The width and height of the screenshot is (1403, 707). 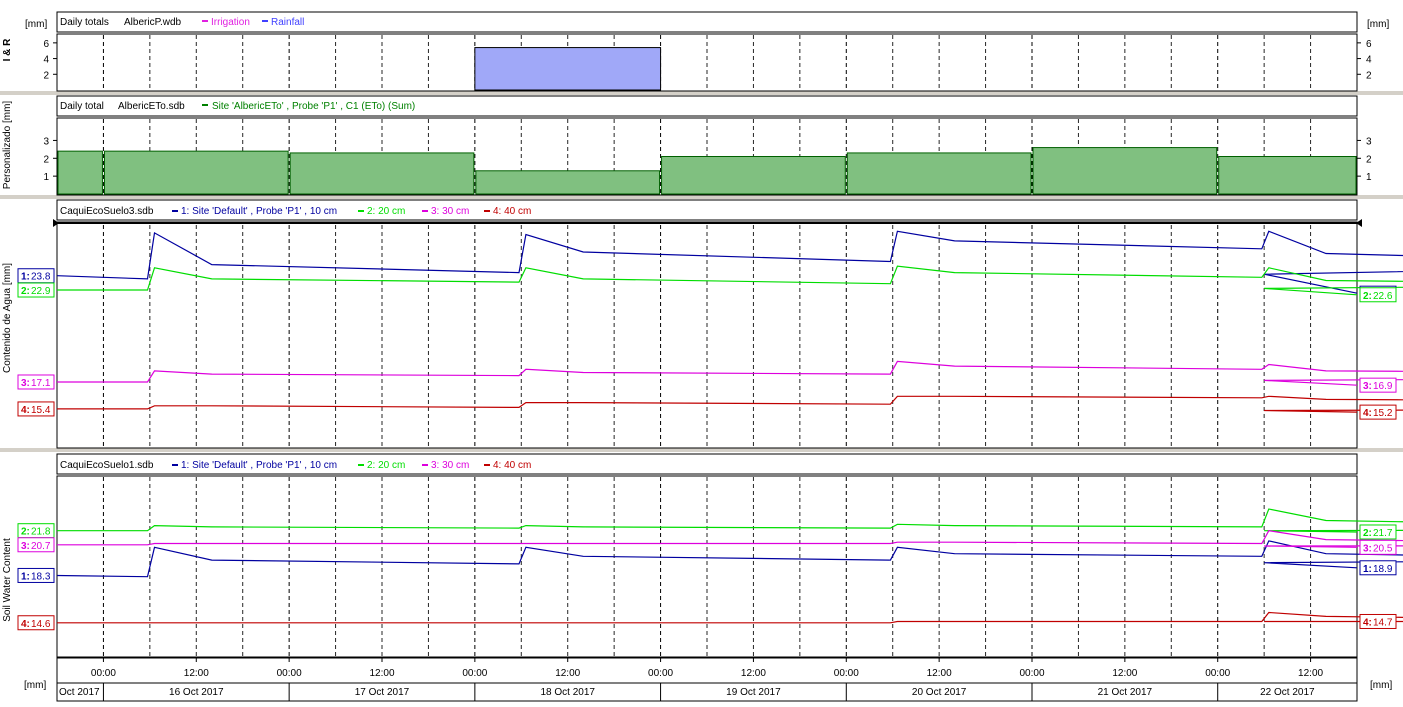 I want to click on legend-series-4: 4: 40 cm, so click(x=512, y=211).